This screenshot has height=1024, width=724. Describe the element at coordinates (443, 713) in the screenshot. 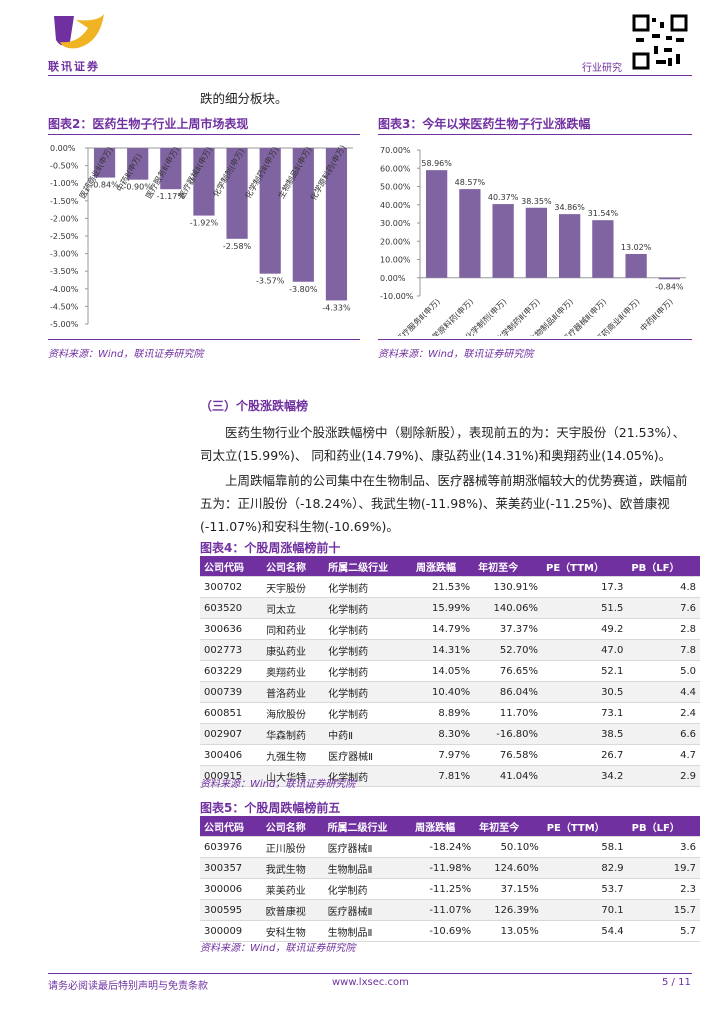

I see `table-cell: 8.89%` at that location.